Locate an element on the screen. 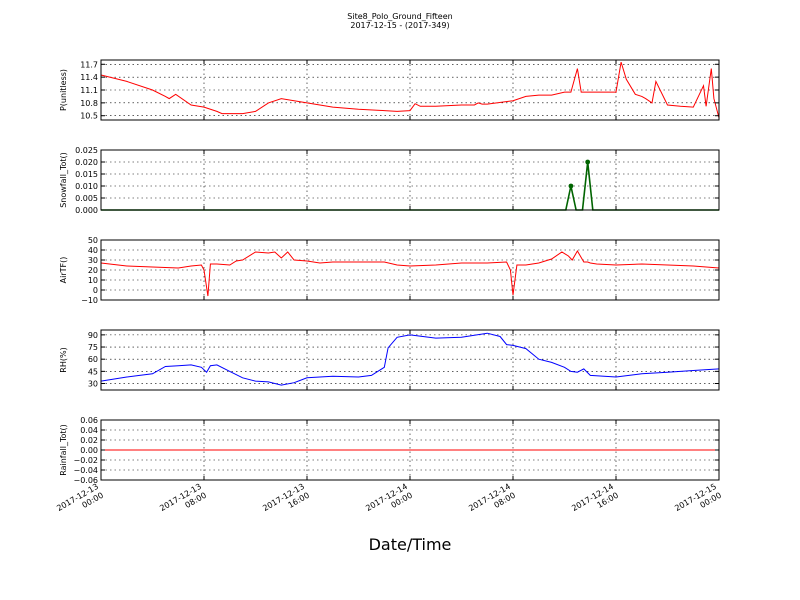 The width and height of the screenshot is (800, 600). y-tick-label: 0.010 is located at coordinates (86, 186).